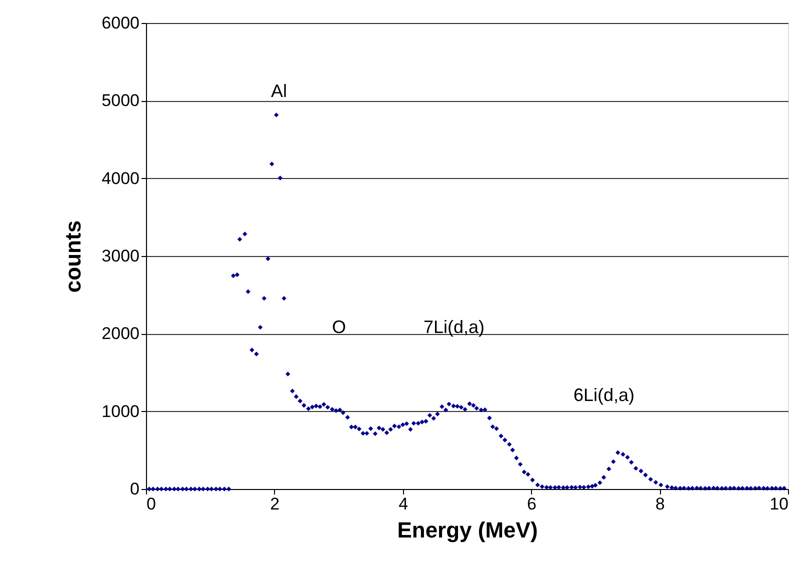 The height and width of the screenshot is (575, 810). Describe the element at coordinates (339, 327) in the screenshot. I see `annotation: O` at that location.